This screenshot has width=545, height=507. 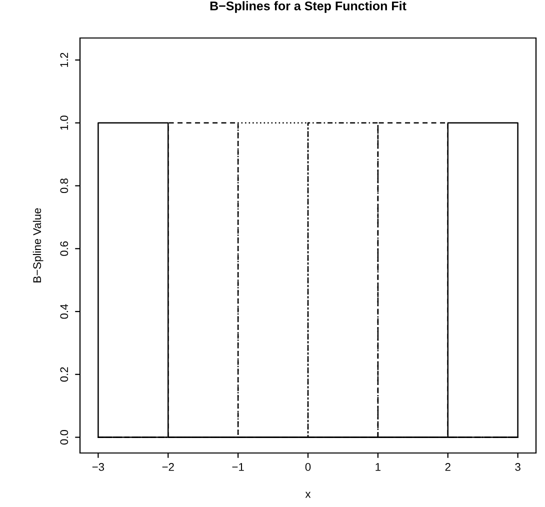 What do you see at coordinates (308, 495) in the screenshot?
I see `x-axis-title: x` at bounding box center [308, 495].